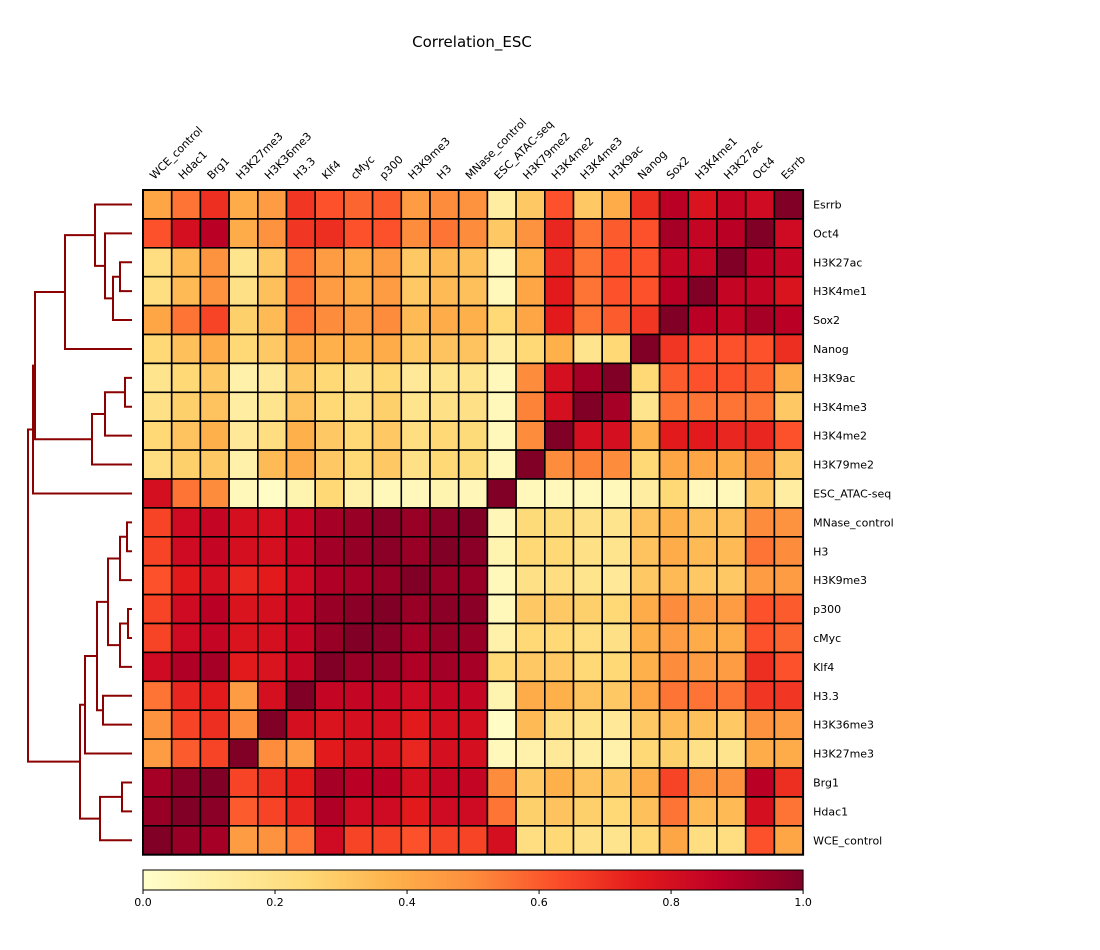 Image resolution: width=1100 pixels, height=950 pixels. I want to click on colorbar-ticks: 0.0 0.2 0.4 0.6 0.8 1.0, so click(473, 899).